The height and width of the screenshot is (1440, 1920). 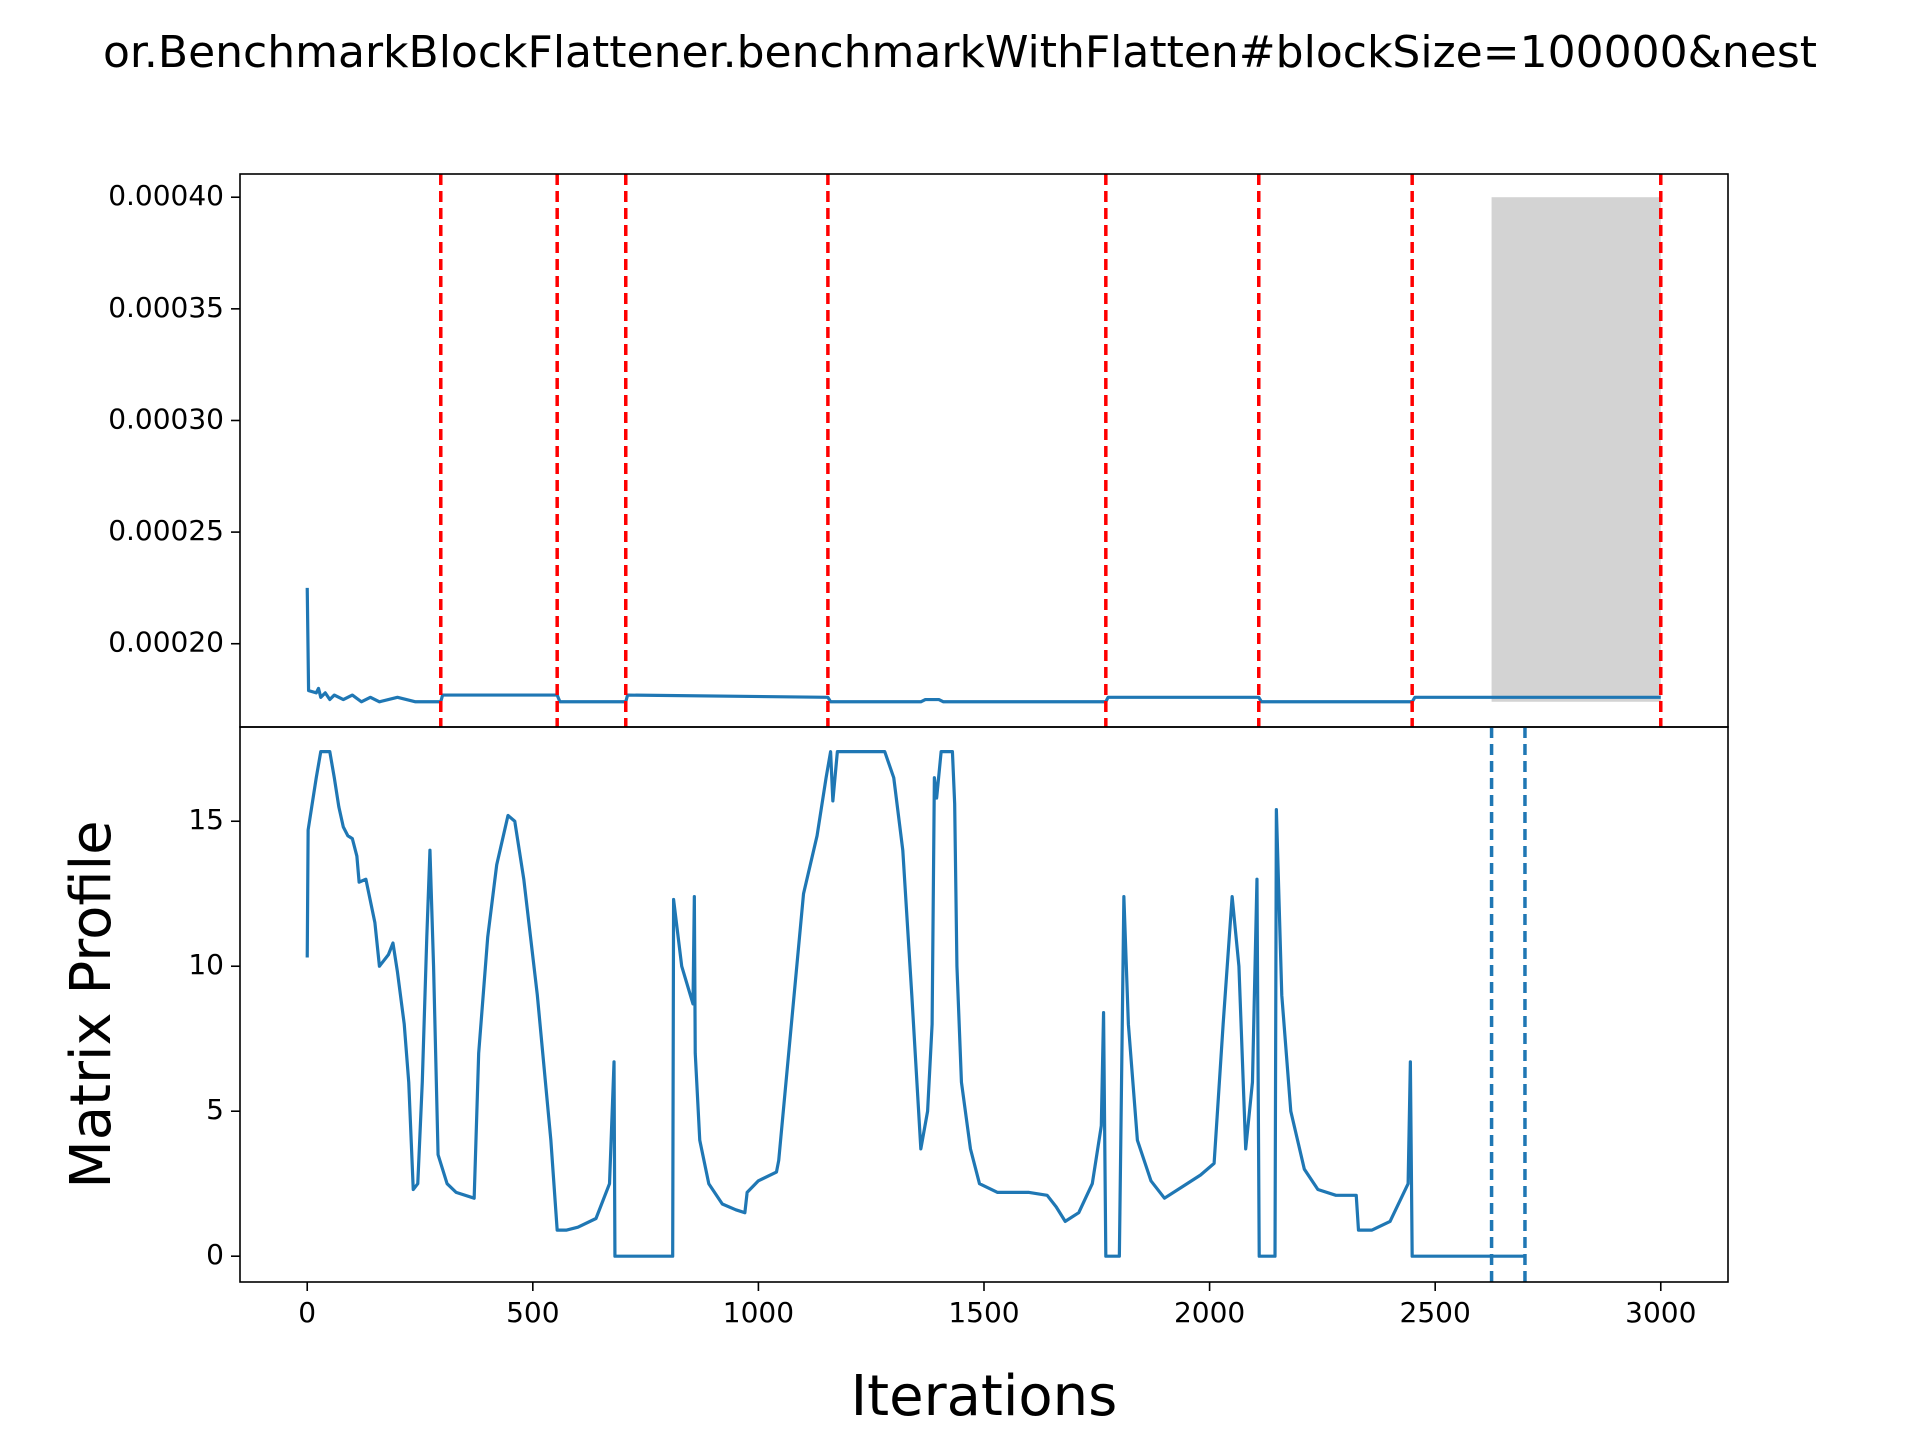 What do you see at coordinates (206, 964) in the screenshot?
I see `y-tick-label: 10` at bounding box center [206, 964].